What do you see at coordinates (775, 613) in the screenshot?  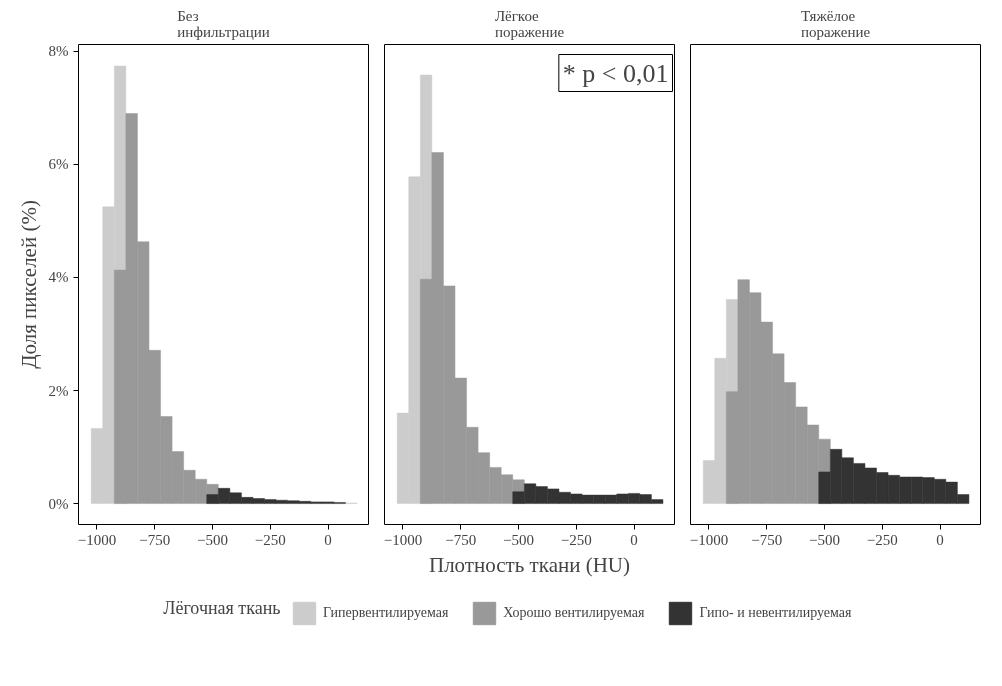 I see `legend-label: Гипо- и невентилируемая` at bounding box center [775, 613].